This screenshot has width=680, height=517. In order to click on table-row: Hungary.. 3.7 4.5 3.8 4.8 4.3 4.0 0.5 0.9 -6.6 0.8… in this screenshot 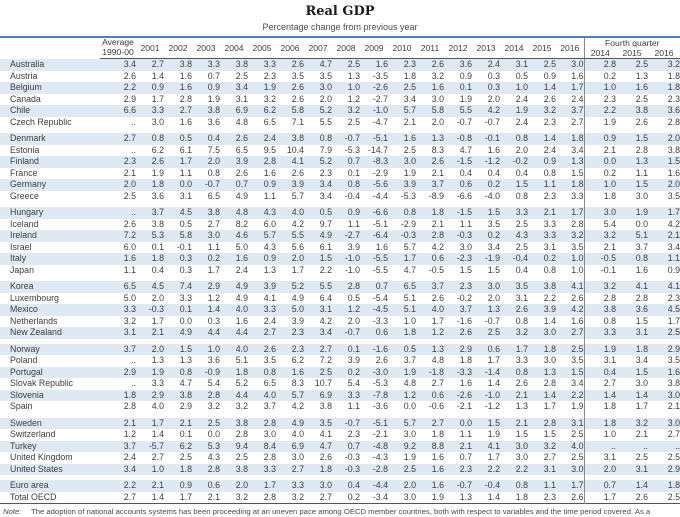, I will do `click(340, 213)`.